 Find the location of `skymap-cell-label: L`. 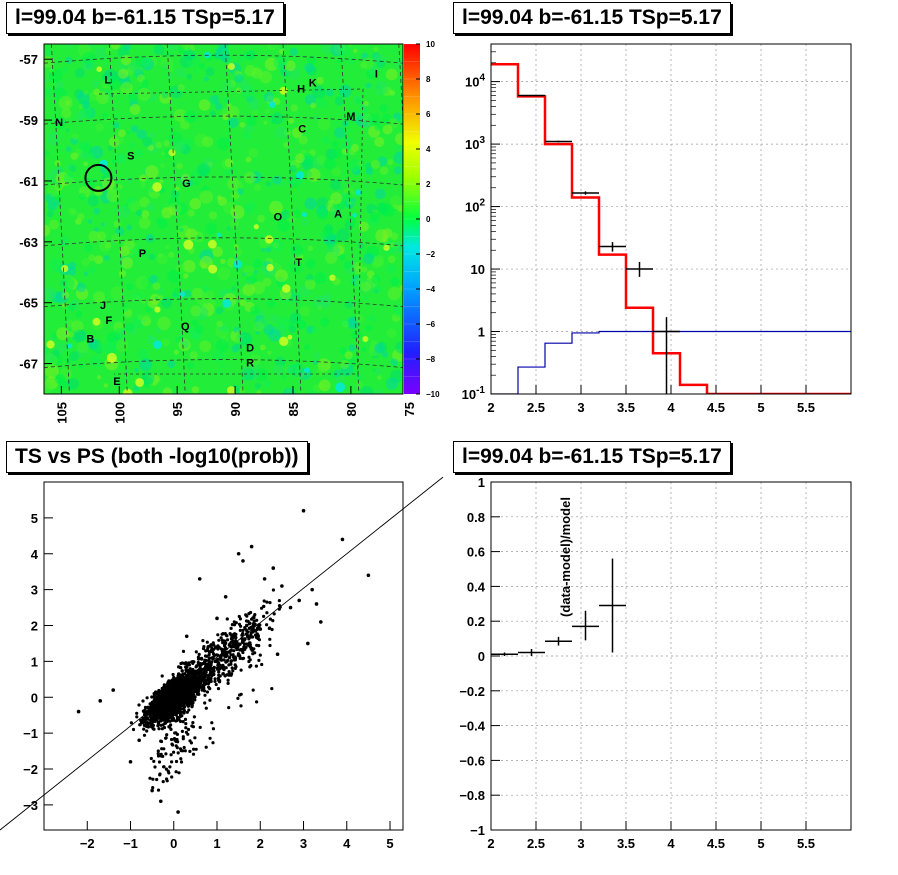

skymap-cell-label: L is located at coordinates (107, 81).